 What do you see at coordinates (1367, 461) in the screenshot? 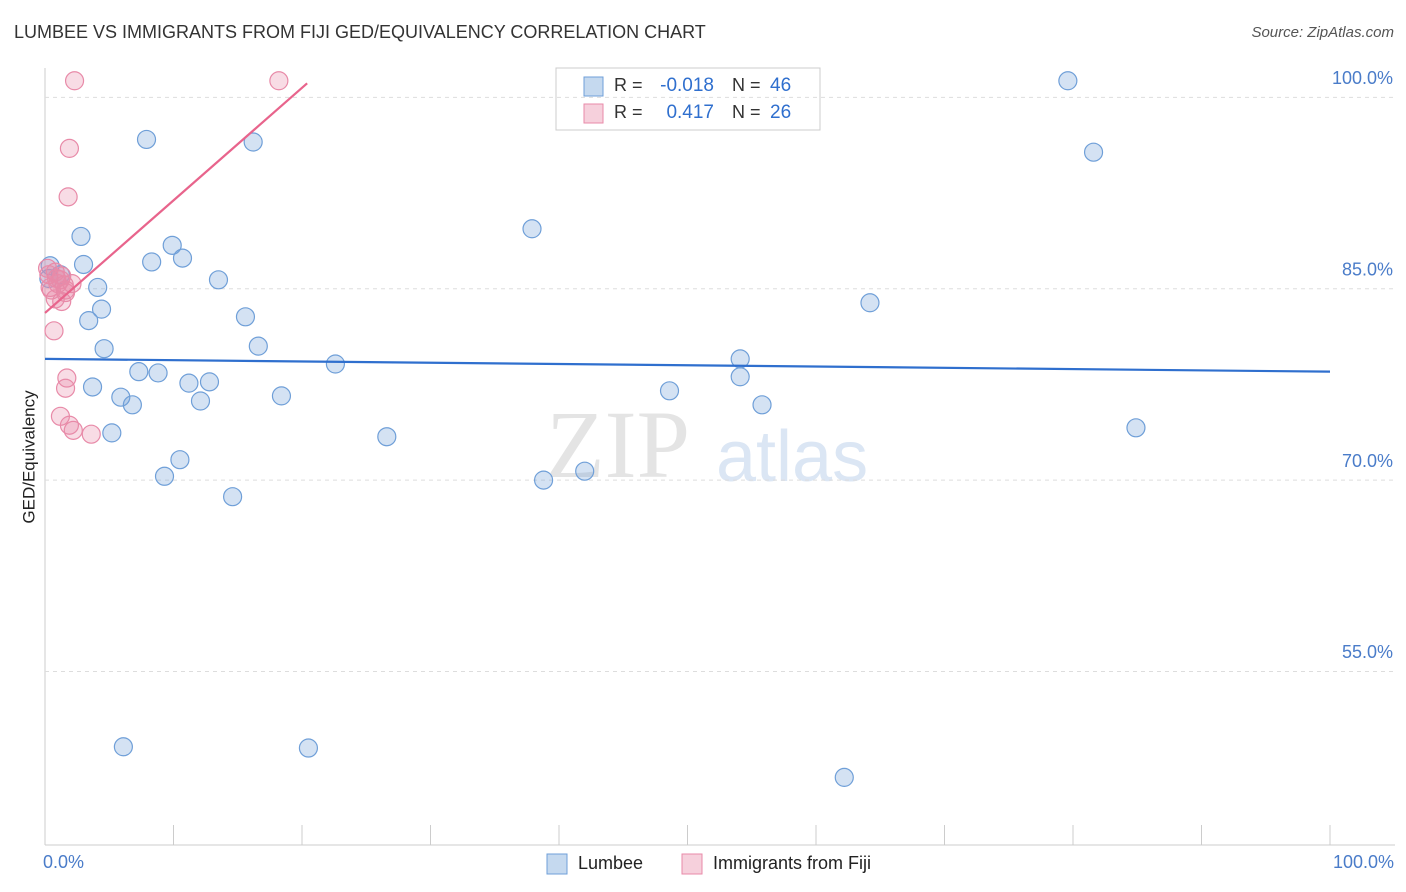
I see `y-tick-label: 70.0%` at bounding box center [1367, 461].